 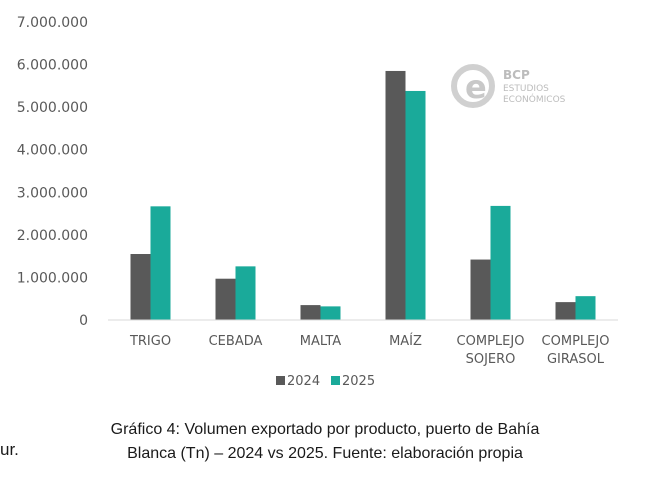 I want to click on y-tick-label: 3.000.000, so click(x=52, y=193).